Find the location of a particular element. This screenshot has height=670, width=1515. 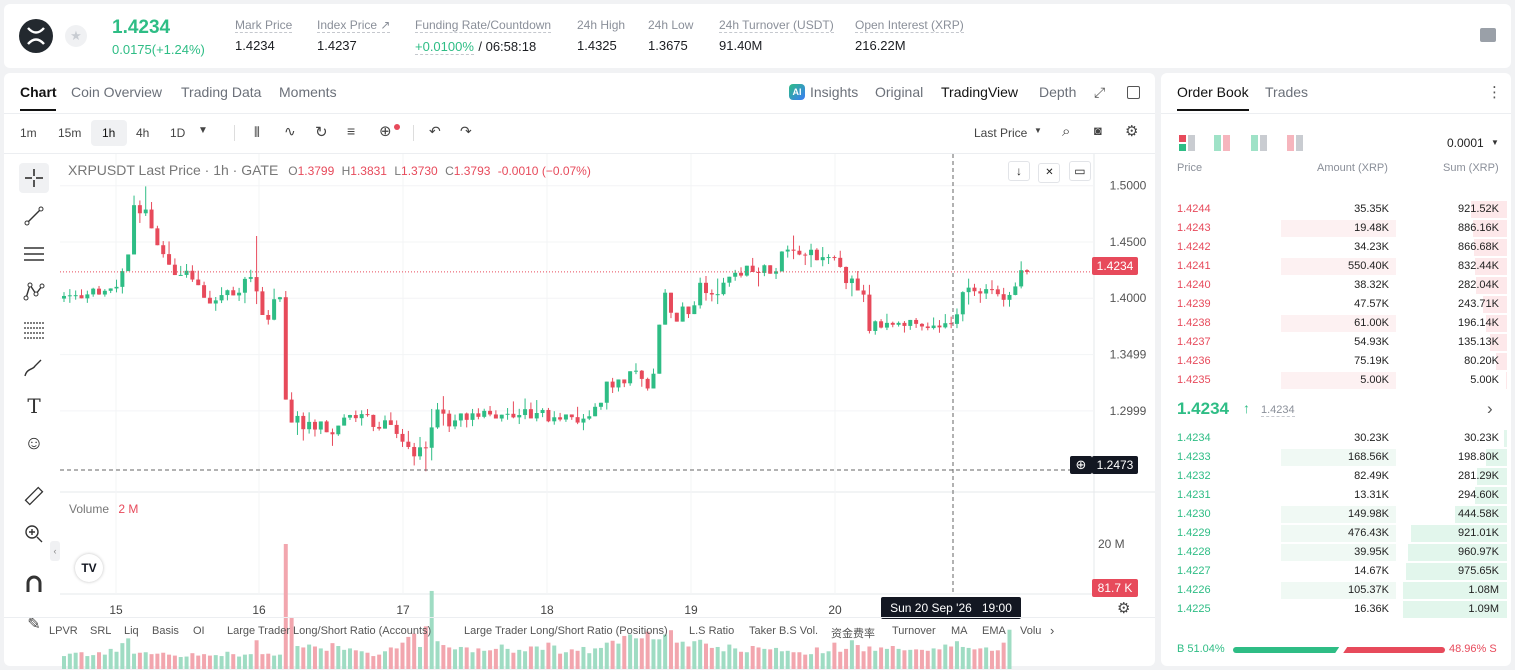

brush-icon is located at coordinates (34, 368).